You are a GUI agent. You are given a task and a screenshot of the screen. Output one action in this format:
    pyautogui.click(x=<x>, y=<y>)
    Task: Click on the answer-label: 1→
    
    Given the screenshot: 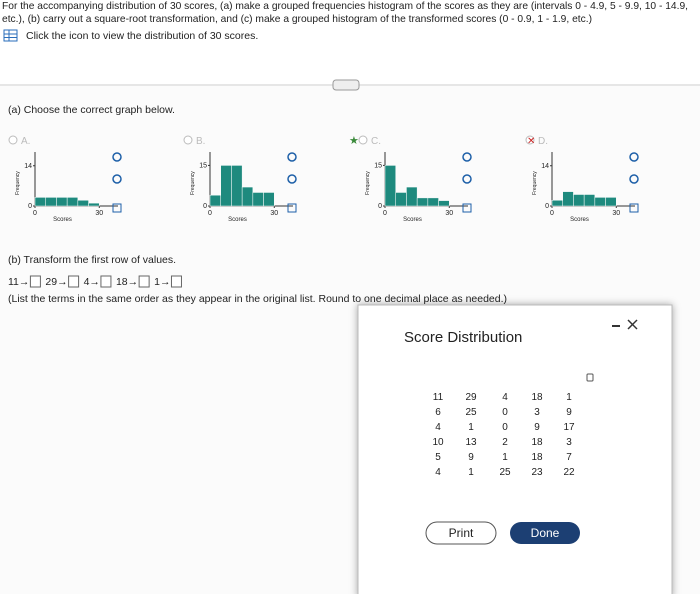 What is the action you would take?
    pyautogui.click(x=162, y=282)
    